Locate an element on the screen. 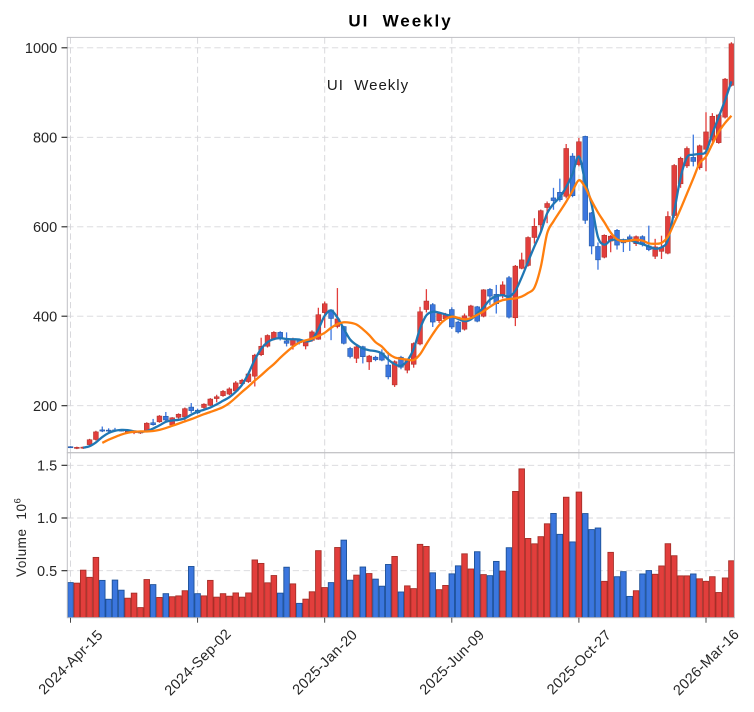  svg-text: 0.5 is located at coordinates (47, 572).